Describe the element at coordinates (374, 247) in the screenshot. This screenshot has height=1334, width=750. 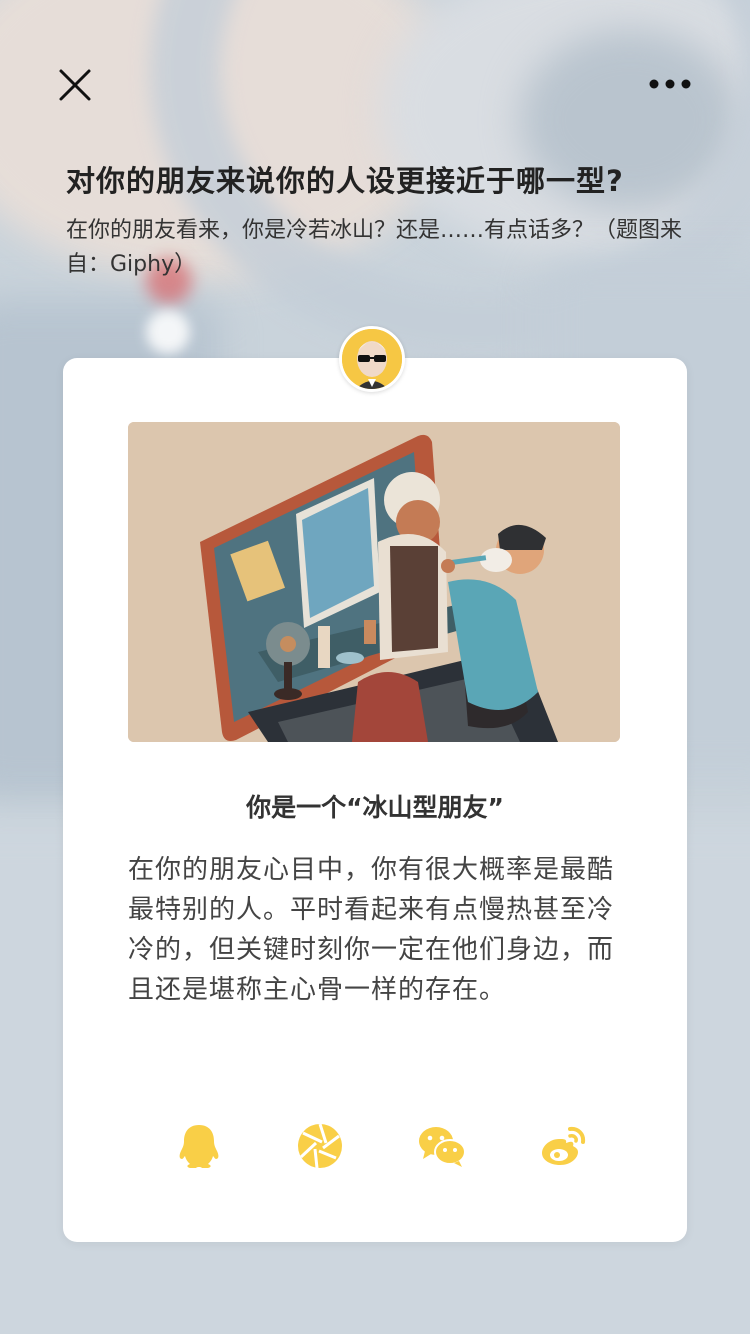
I see `page-subtitle: 在你的朋友看来，你是冷若冰山？还是……有点话多？（题图来自：Giphy）` at that location.